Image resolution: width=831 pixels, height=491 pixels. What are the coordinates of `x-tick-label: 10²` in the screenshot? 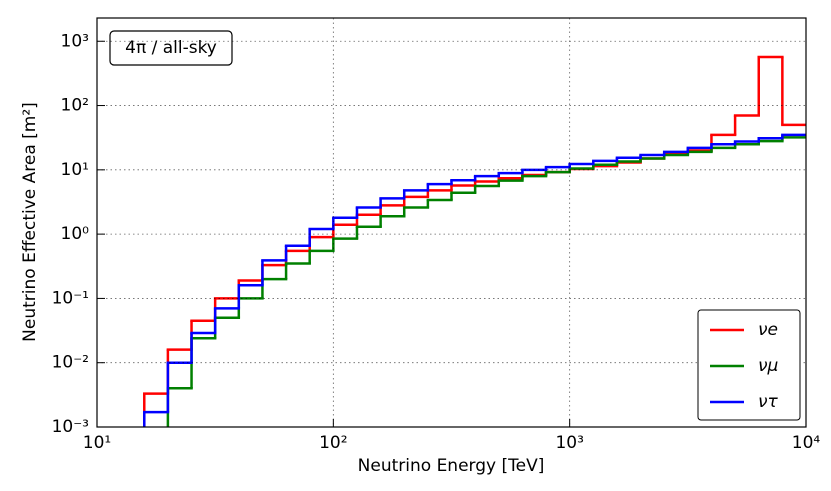 It's located at (333, 443).